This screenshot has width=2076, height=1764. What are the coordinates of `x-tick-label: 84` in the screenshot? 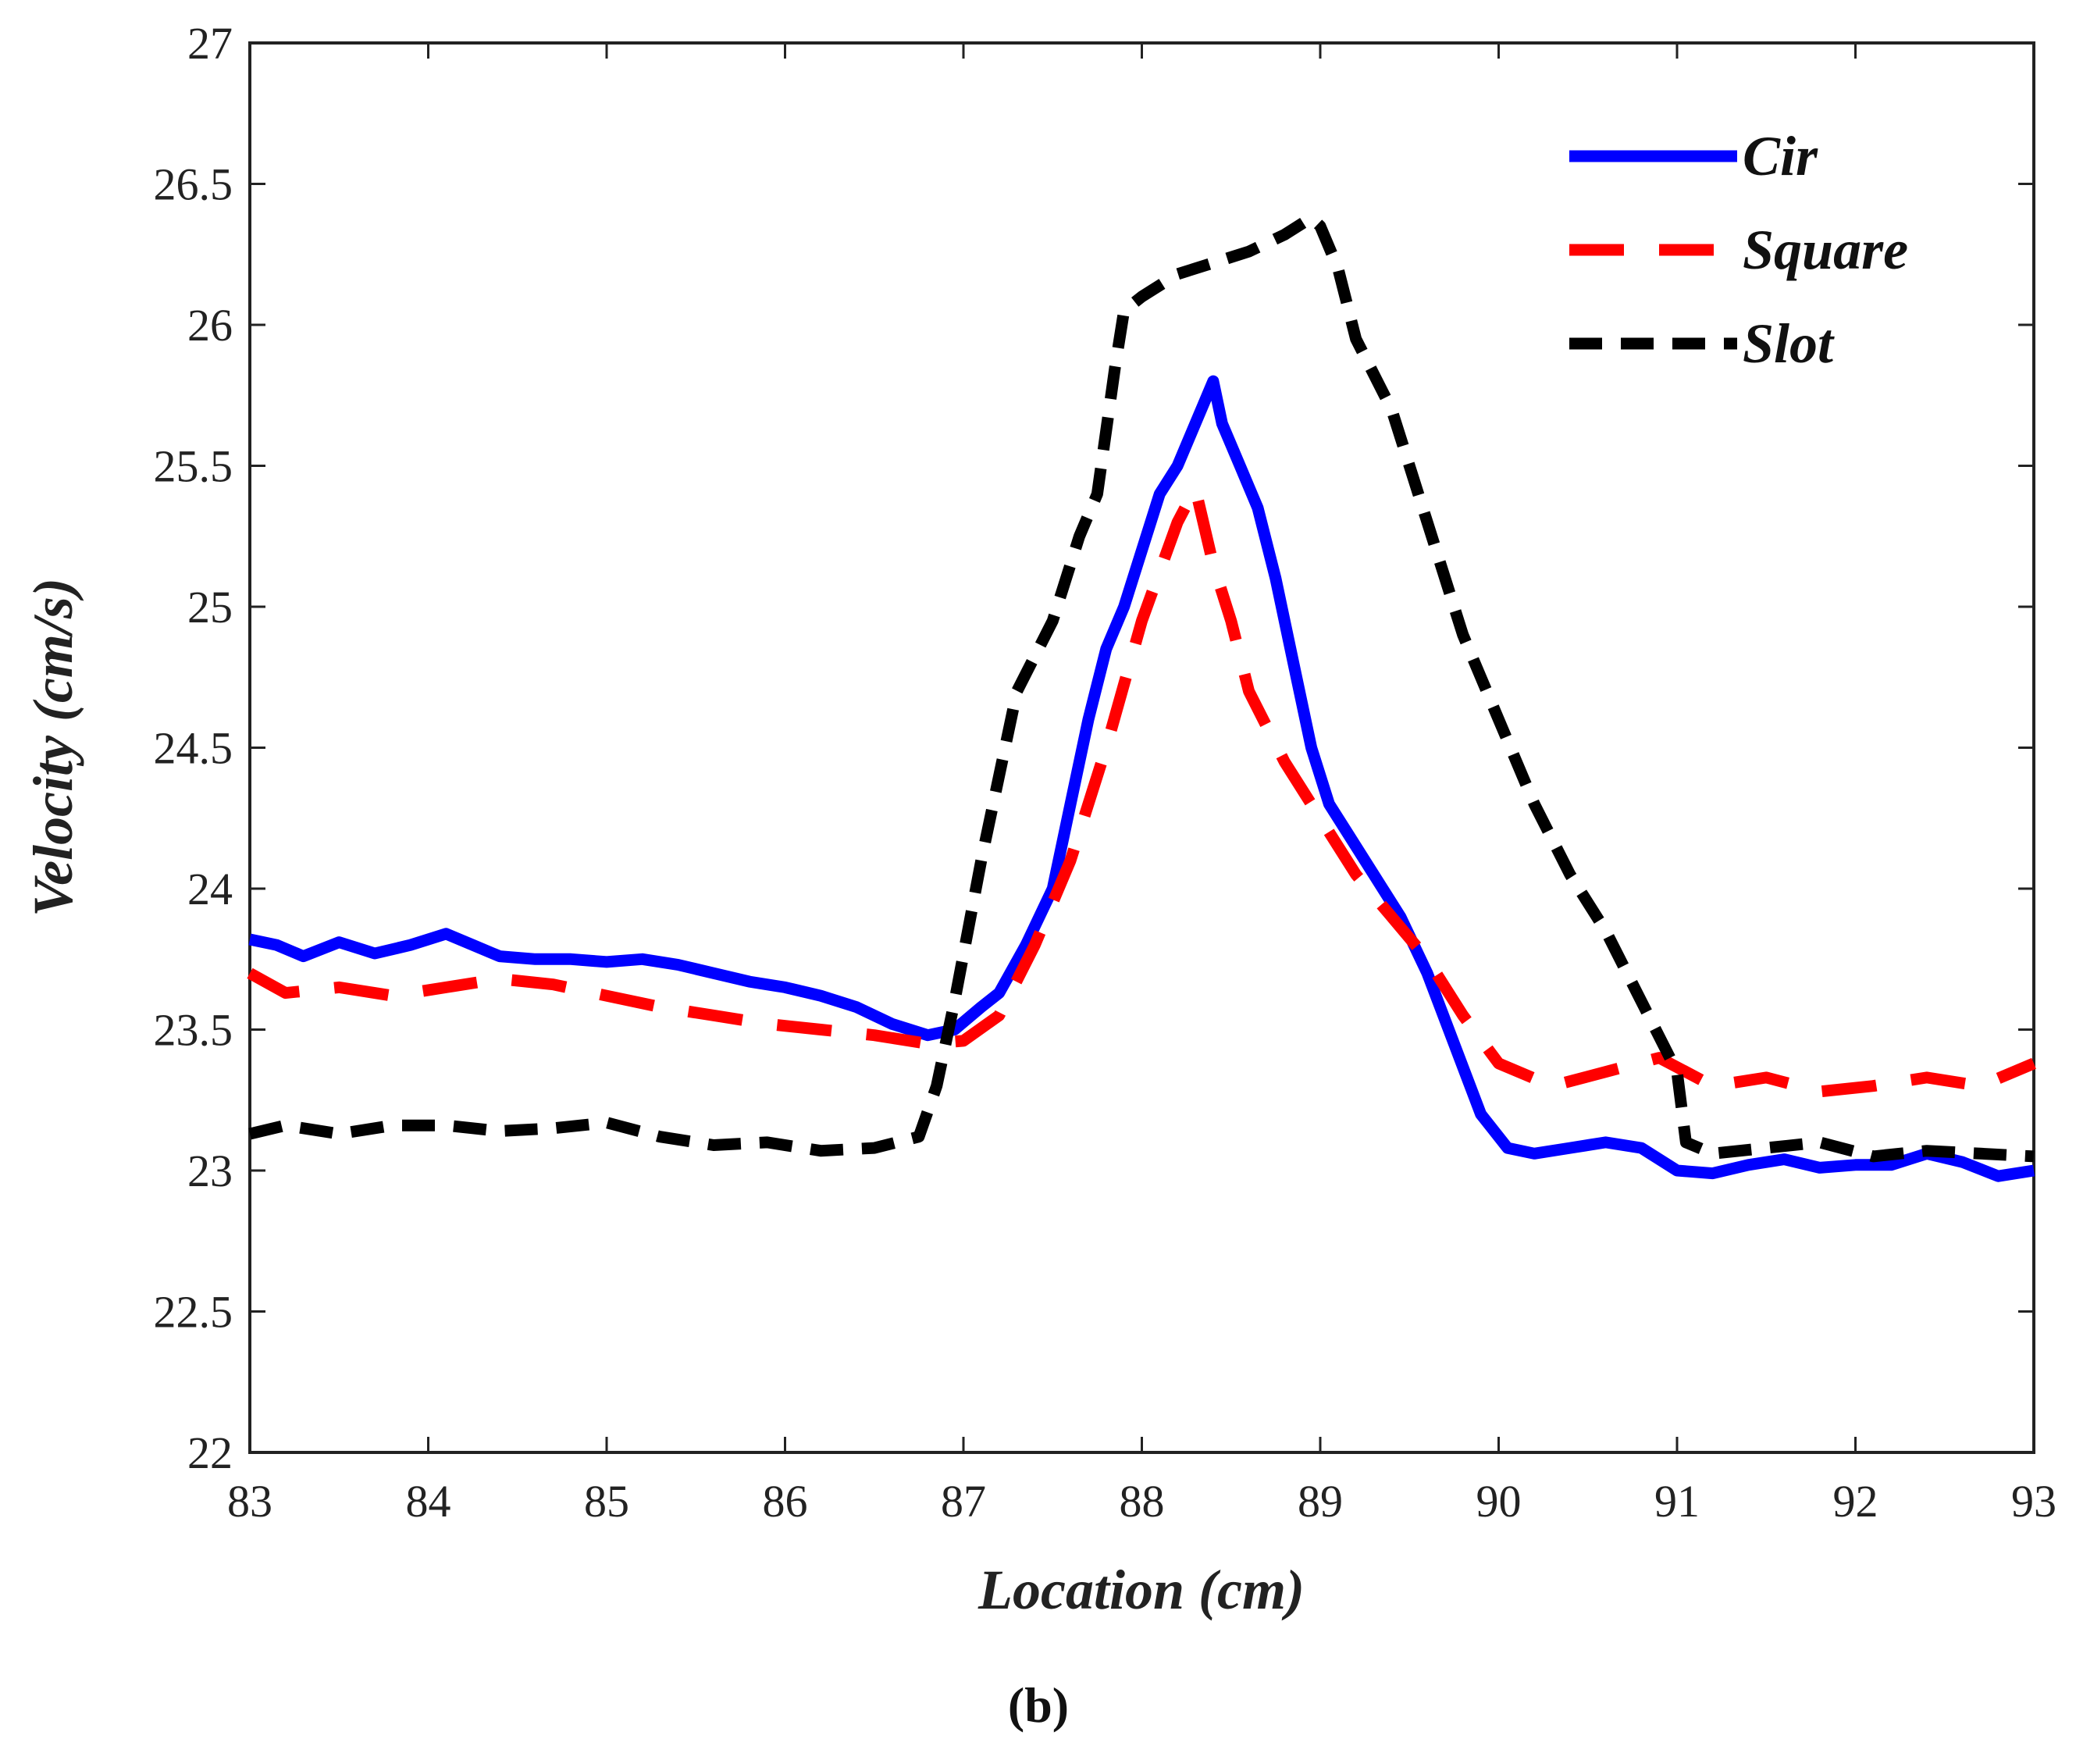 It's located at (429, 1501).